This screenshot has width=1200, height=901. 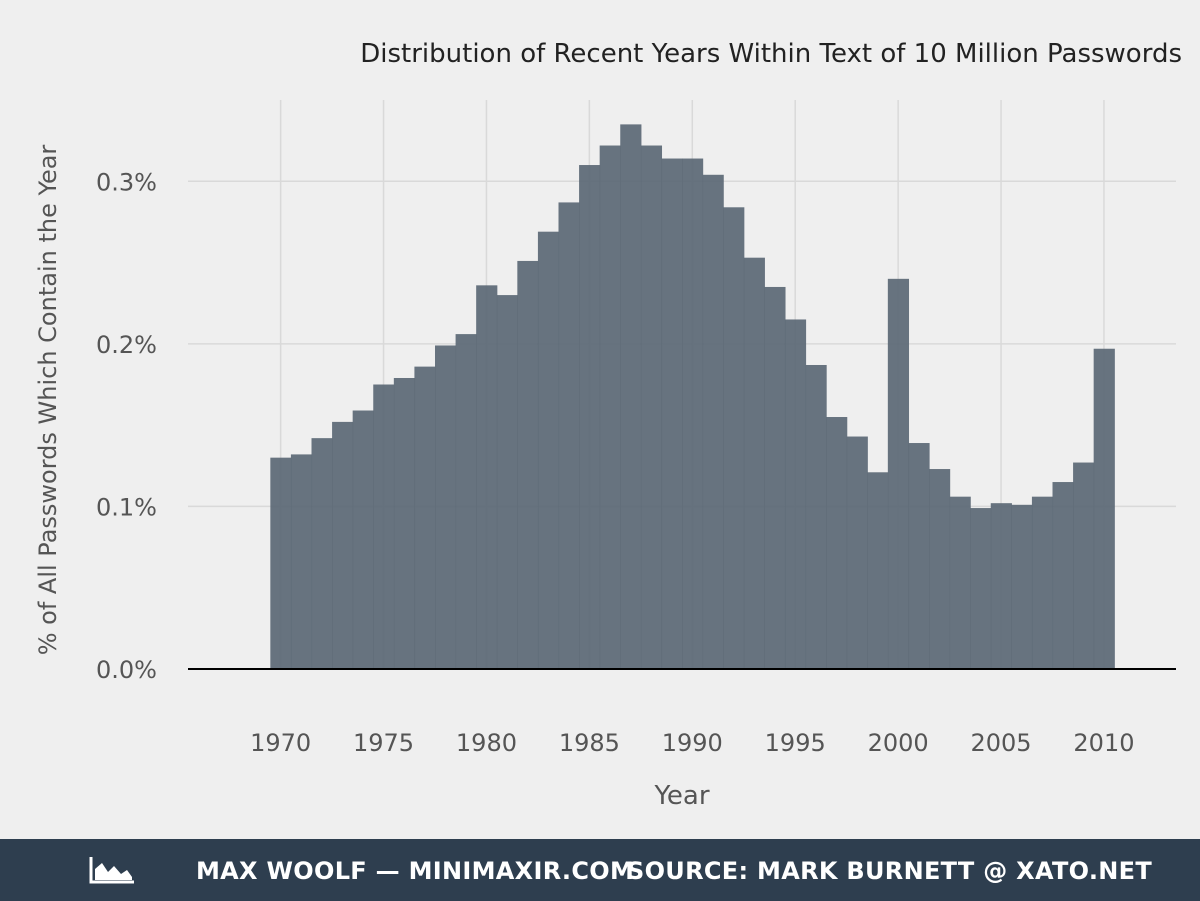 I want to click on bar-1987, so click(x=631, y=396).